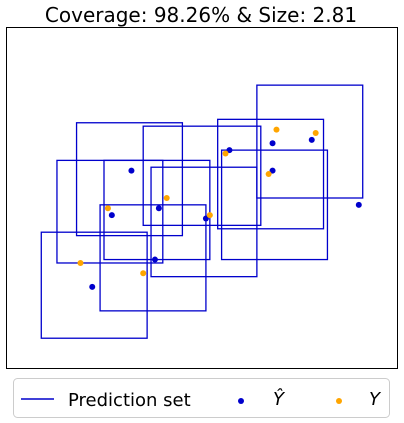 Image resolution: width=404 pixels, height=423 pixels. I want to click on legend-frame, so click(201, 398).